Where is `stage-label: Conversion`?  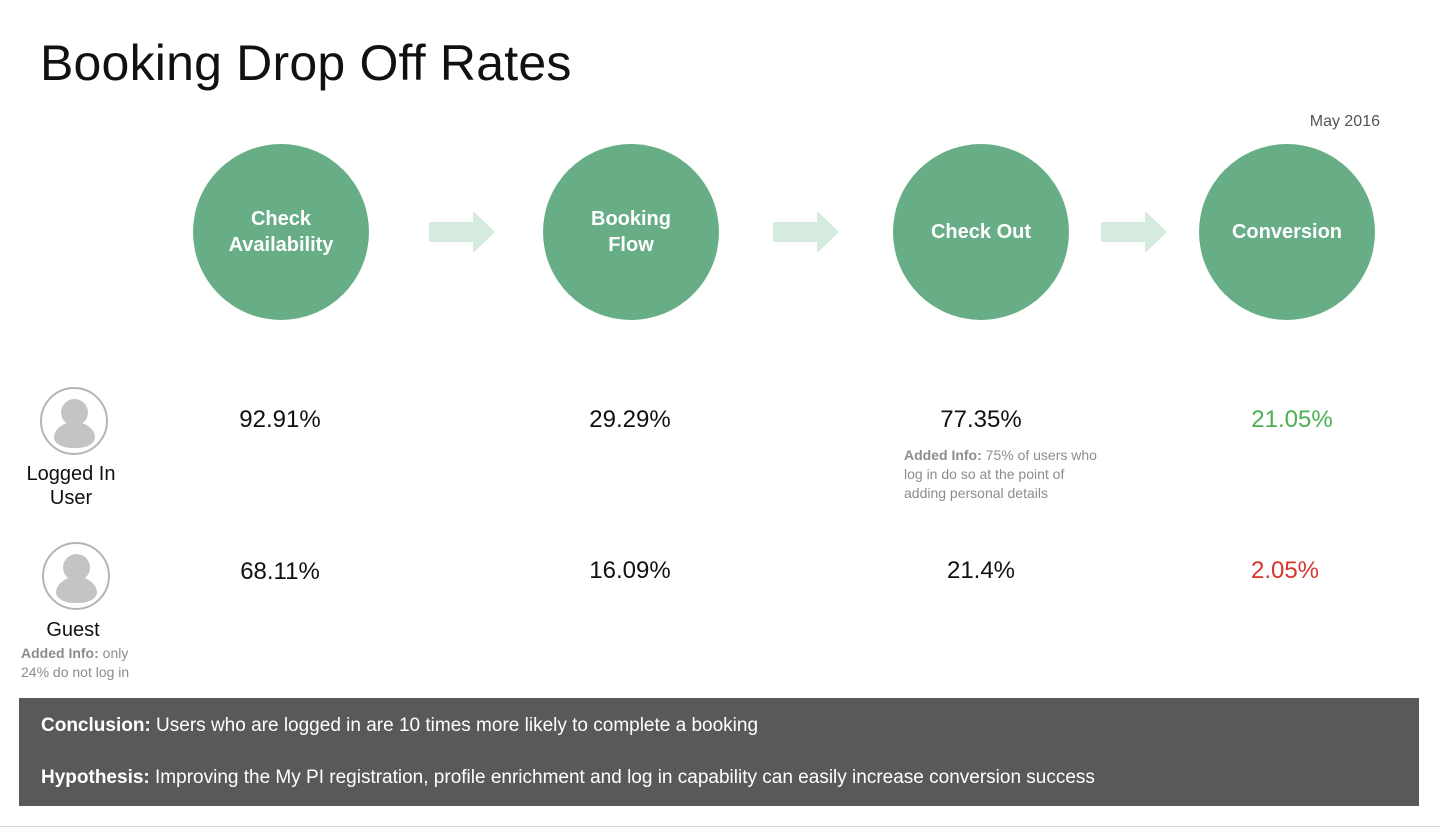
stage-label: Conversion is located at coordinates (1287, 232).